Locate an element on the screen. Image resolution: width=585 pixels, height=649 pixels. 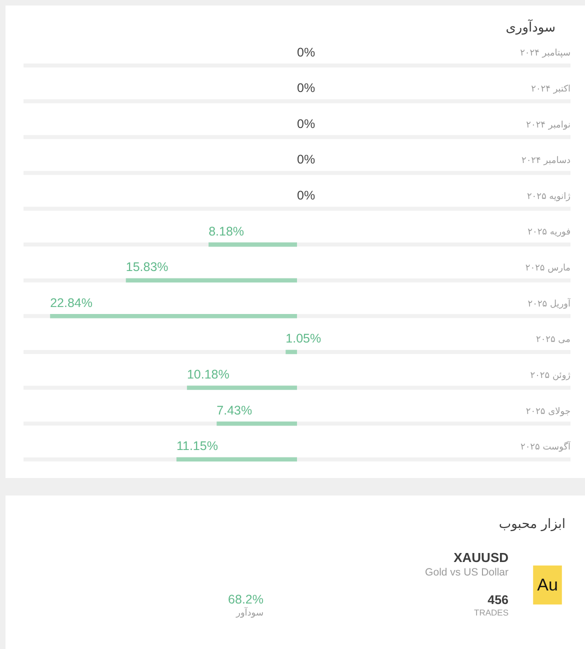
data-label: 7.43% is located at coordinates (234, 410).